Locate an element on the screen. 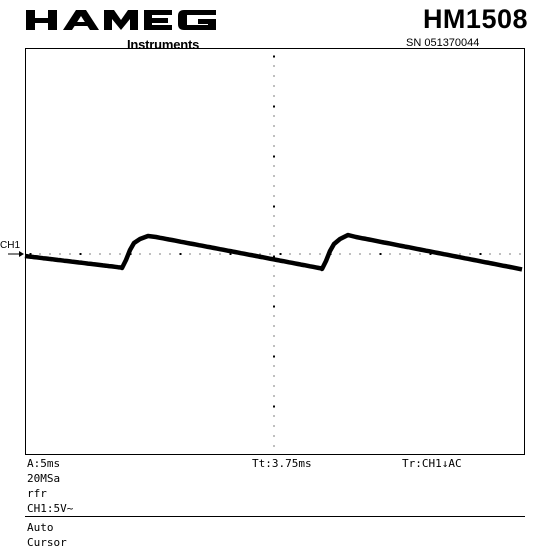  hameg-brand: Instruments is located at coordinates (121, 30).